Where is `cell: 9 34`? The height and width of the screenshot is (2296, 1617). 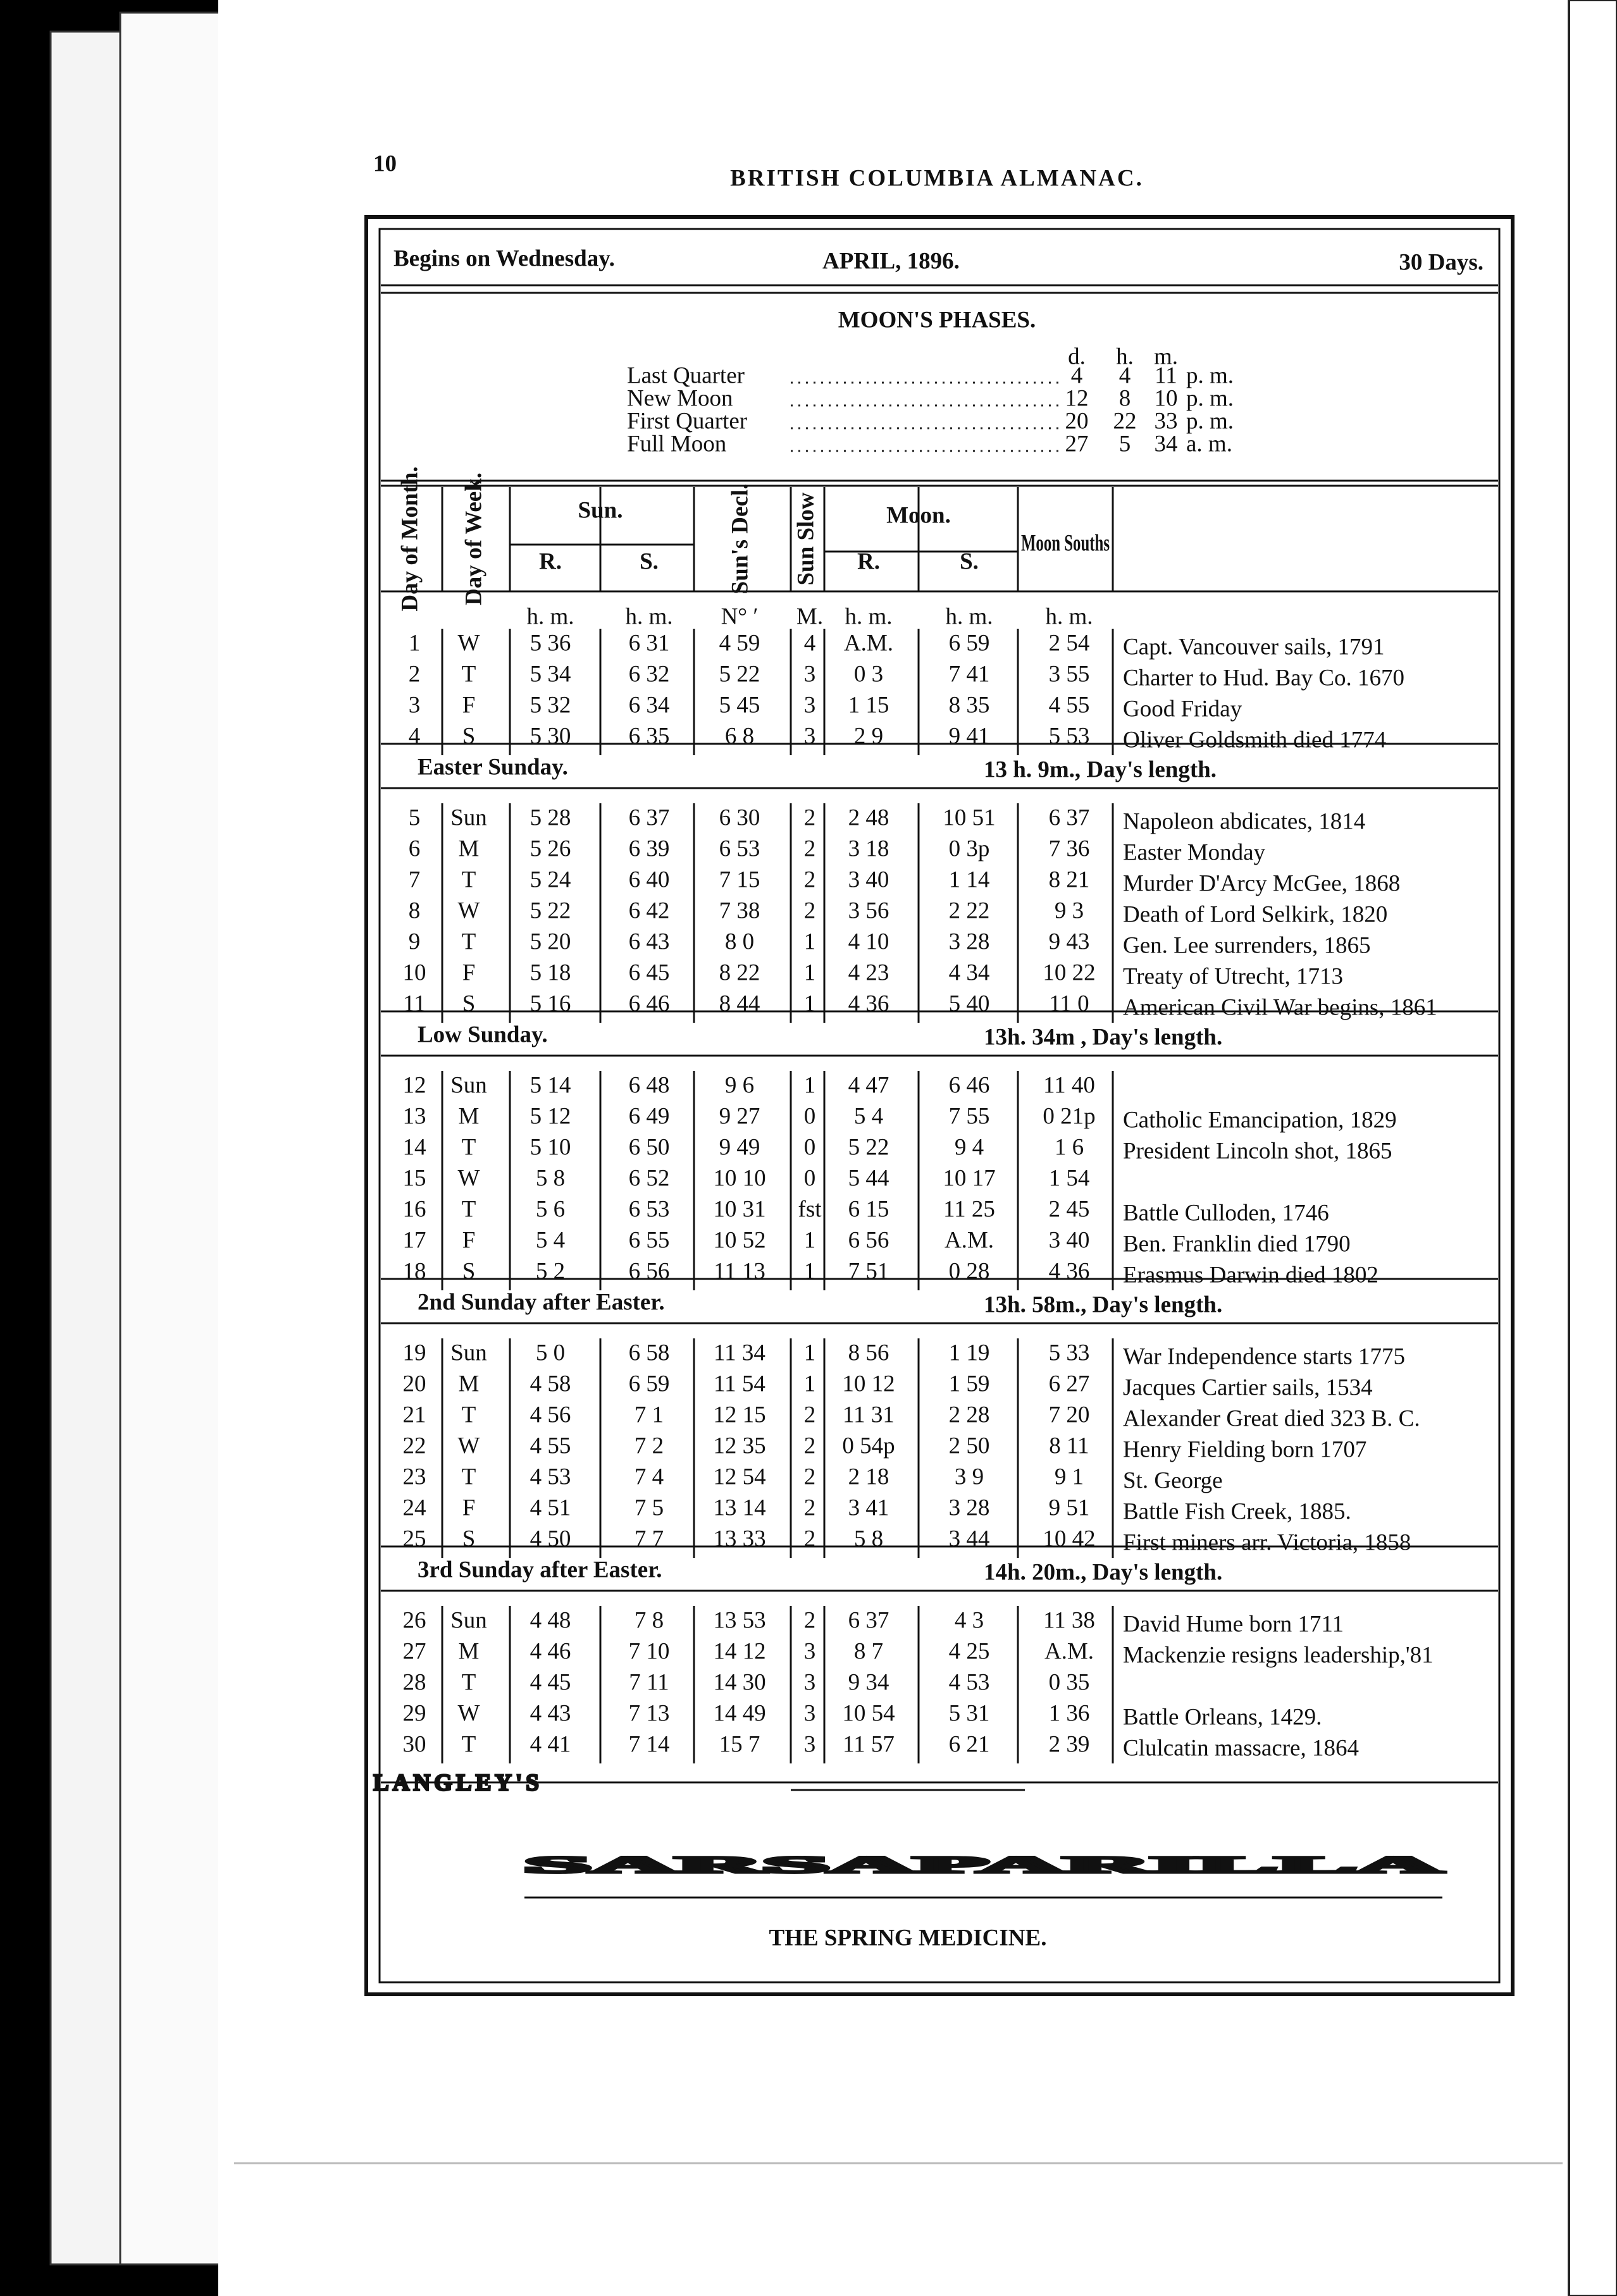
cell: 9 34 is located at coordinates (868, 1682).